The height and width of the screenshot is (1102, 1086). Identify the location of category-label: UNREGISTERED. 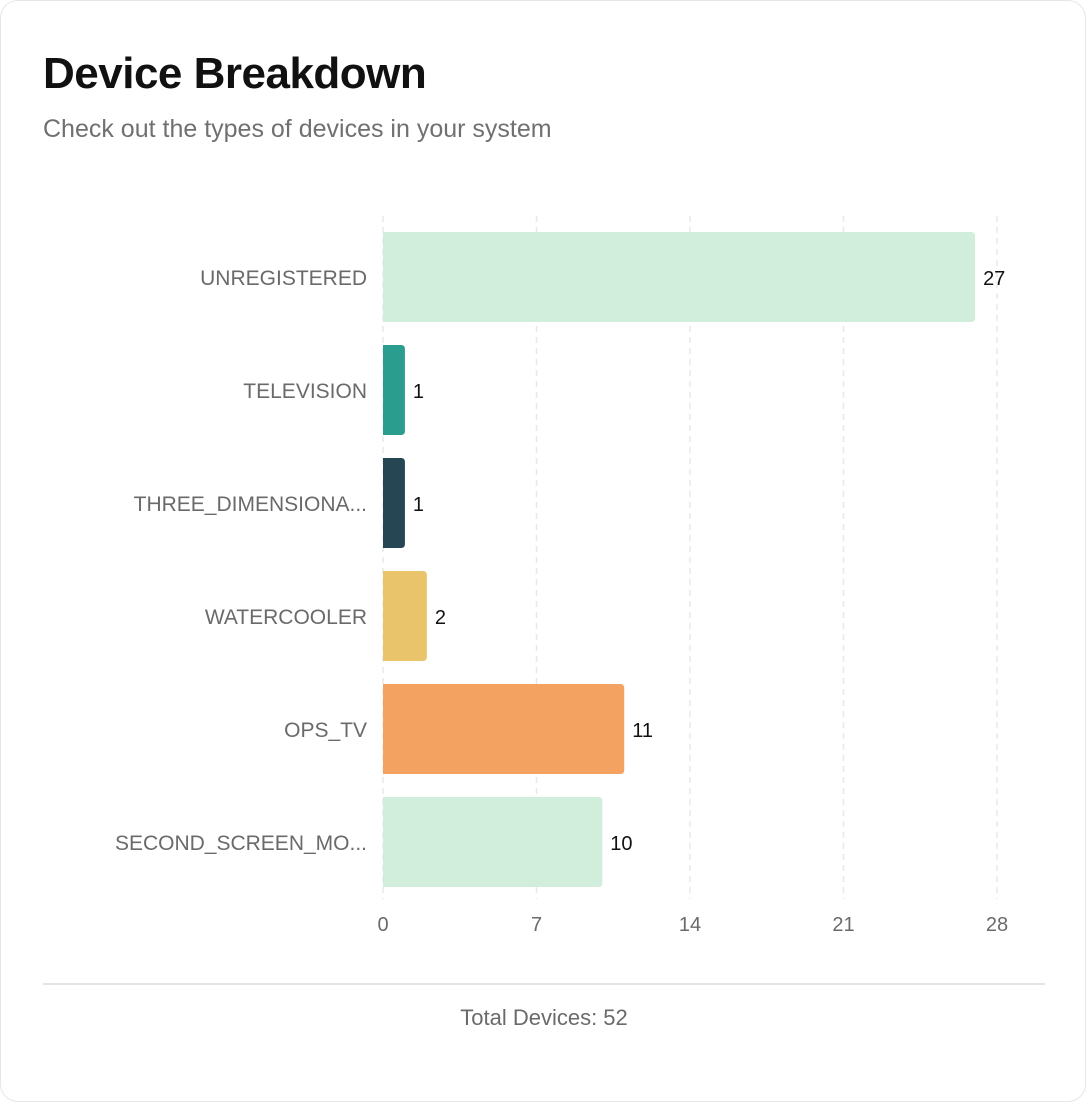
(283, 278).